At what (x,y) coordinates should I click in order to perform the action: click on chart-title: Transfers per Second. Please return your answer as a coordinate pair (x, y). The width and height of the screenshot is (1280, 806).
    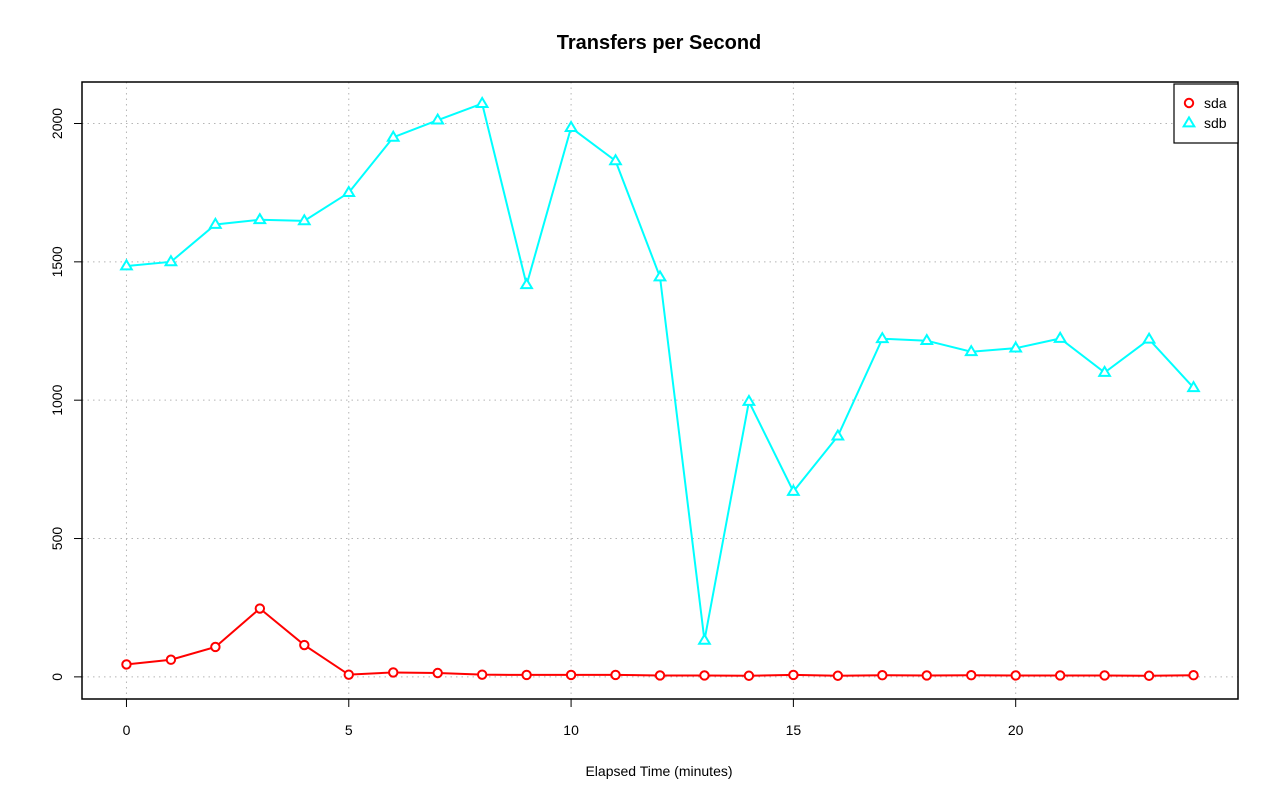
    Looking at the image, I should click on (659, 43).